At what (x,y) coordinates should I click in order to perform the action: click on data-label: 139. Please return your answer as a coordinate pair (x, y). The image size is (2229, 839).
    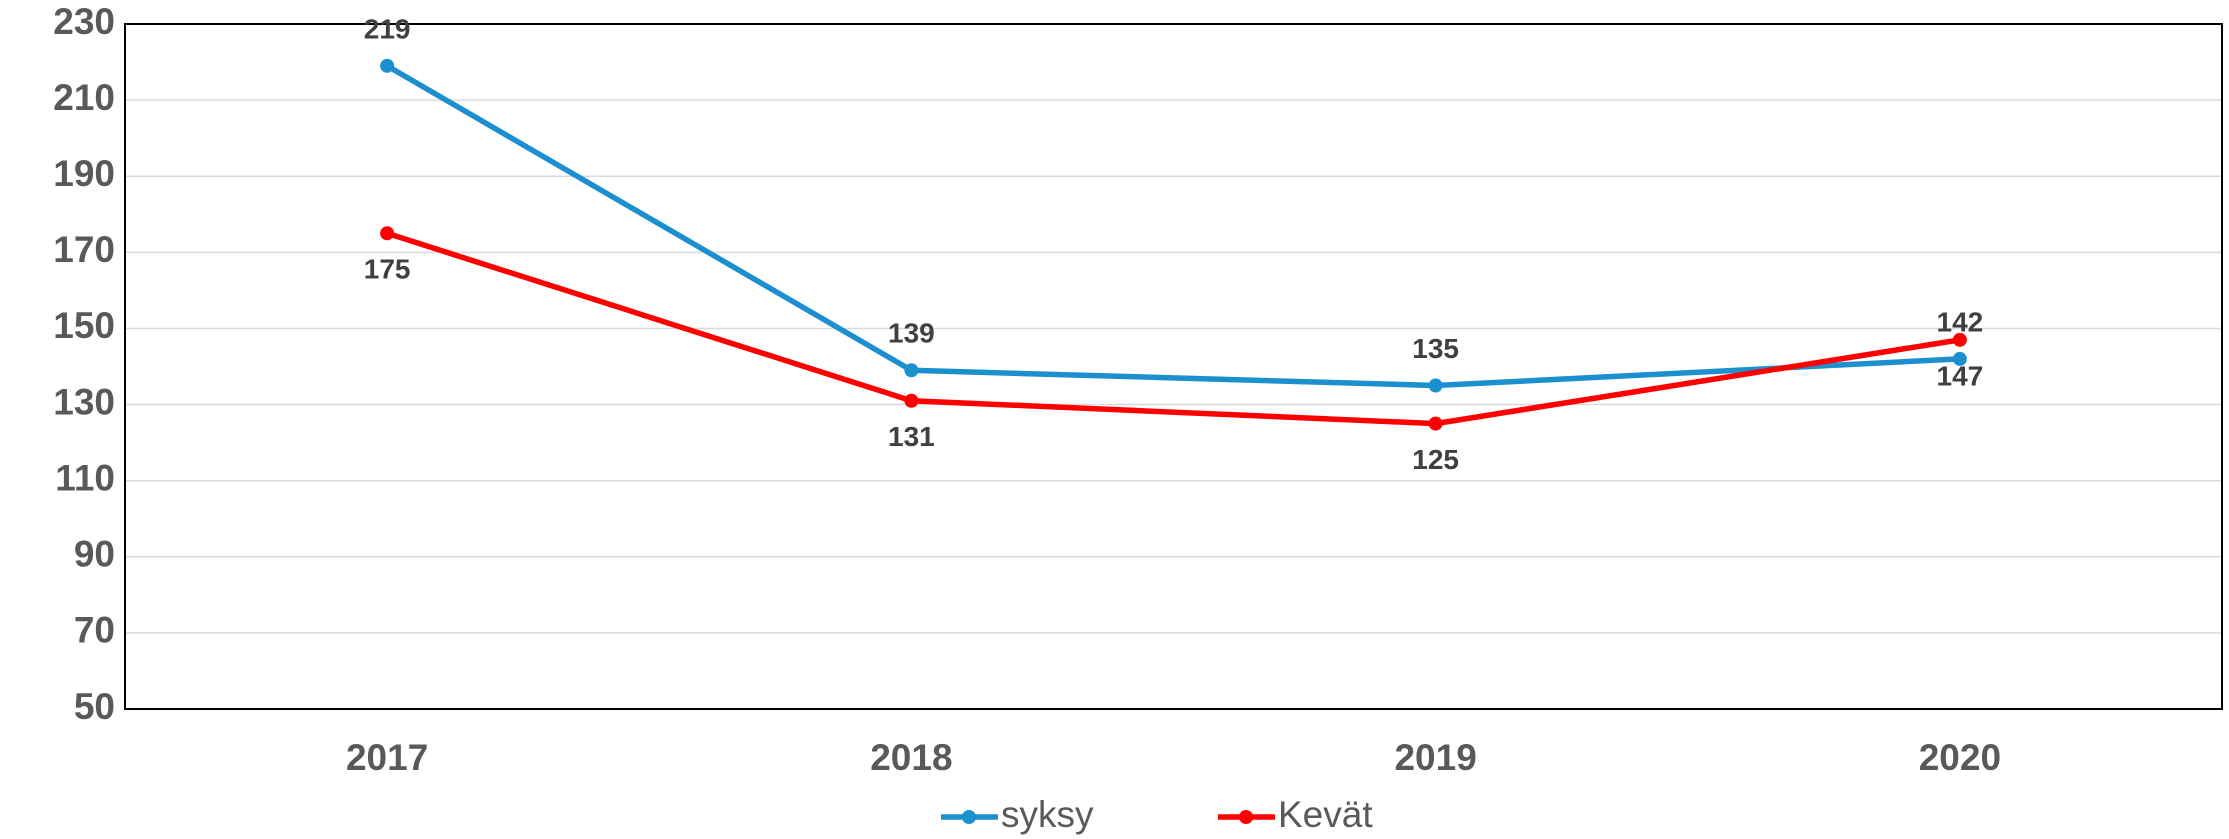
    Looking at the image, I should click on (911, 333).